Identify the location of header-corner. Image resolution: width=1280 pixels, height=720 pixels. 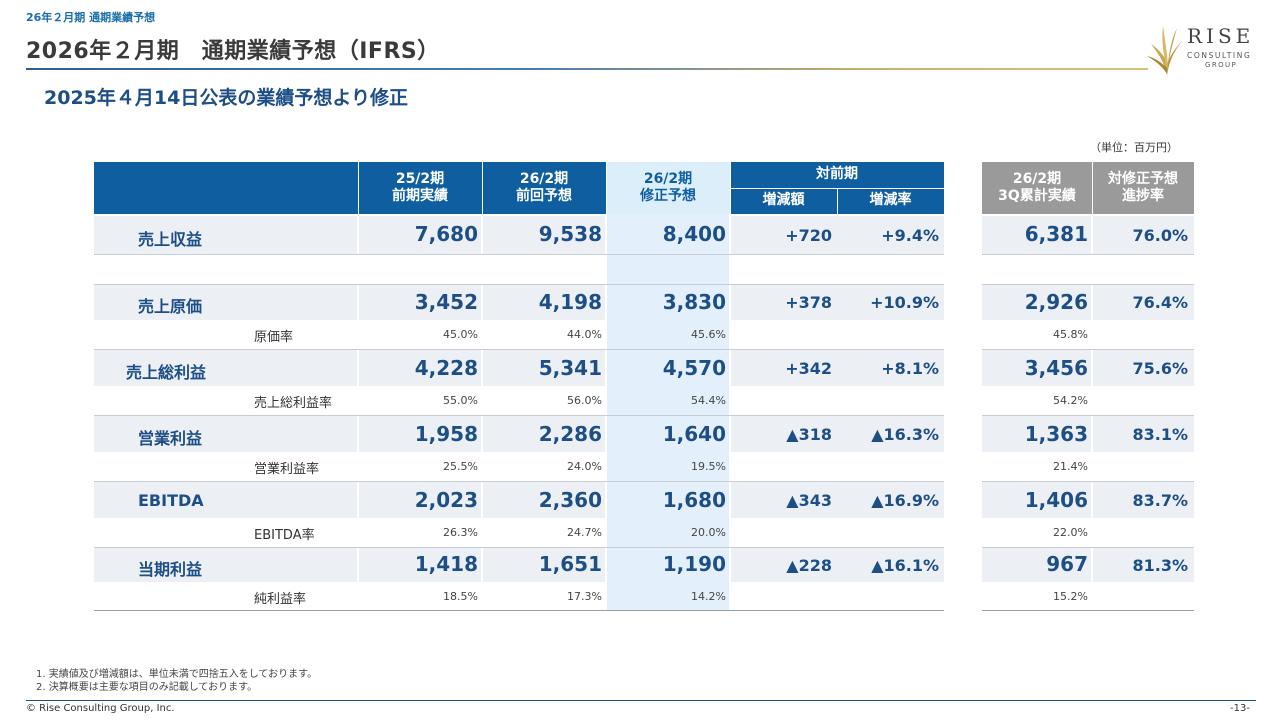
(226, 188).